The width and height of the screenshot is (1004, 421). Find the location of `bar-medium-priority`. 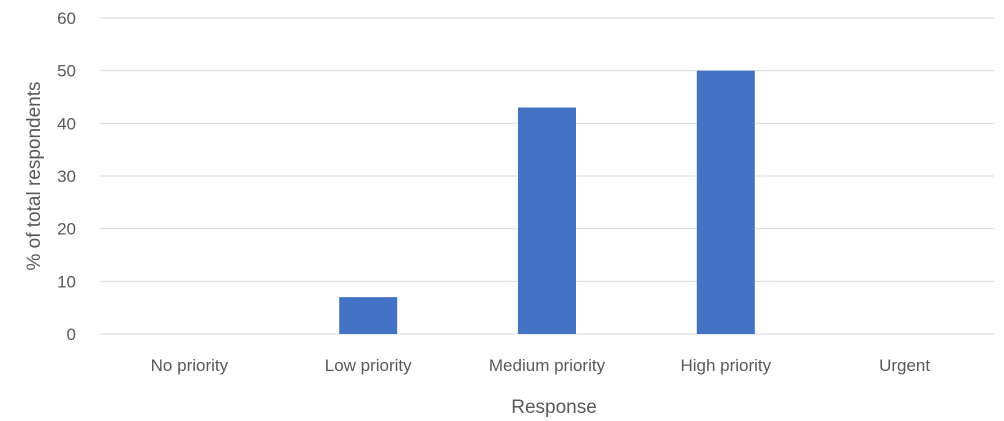

bar-medium-priority is located at coordinates (547, 221).